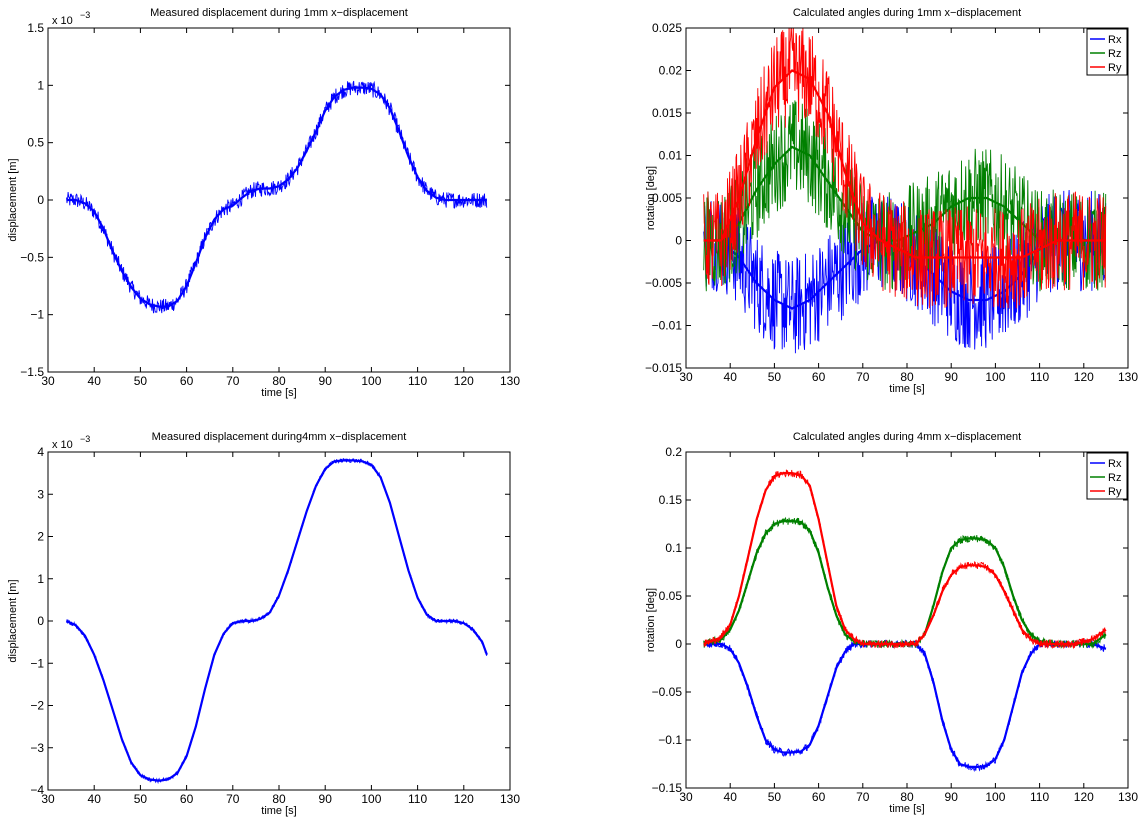 Image resolution: width=1146 pixels, height=818 pixels. Describe the element at coordinates (40, 537) in the screenshot. I see `y-tick-label: 2` at that location.